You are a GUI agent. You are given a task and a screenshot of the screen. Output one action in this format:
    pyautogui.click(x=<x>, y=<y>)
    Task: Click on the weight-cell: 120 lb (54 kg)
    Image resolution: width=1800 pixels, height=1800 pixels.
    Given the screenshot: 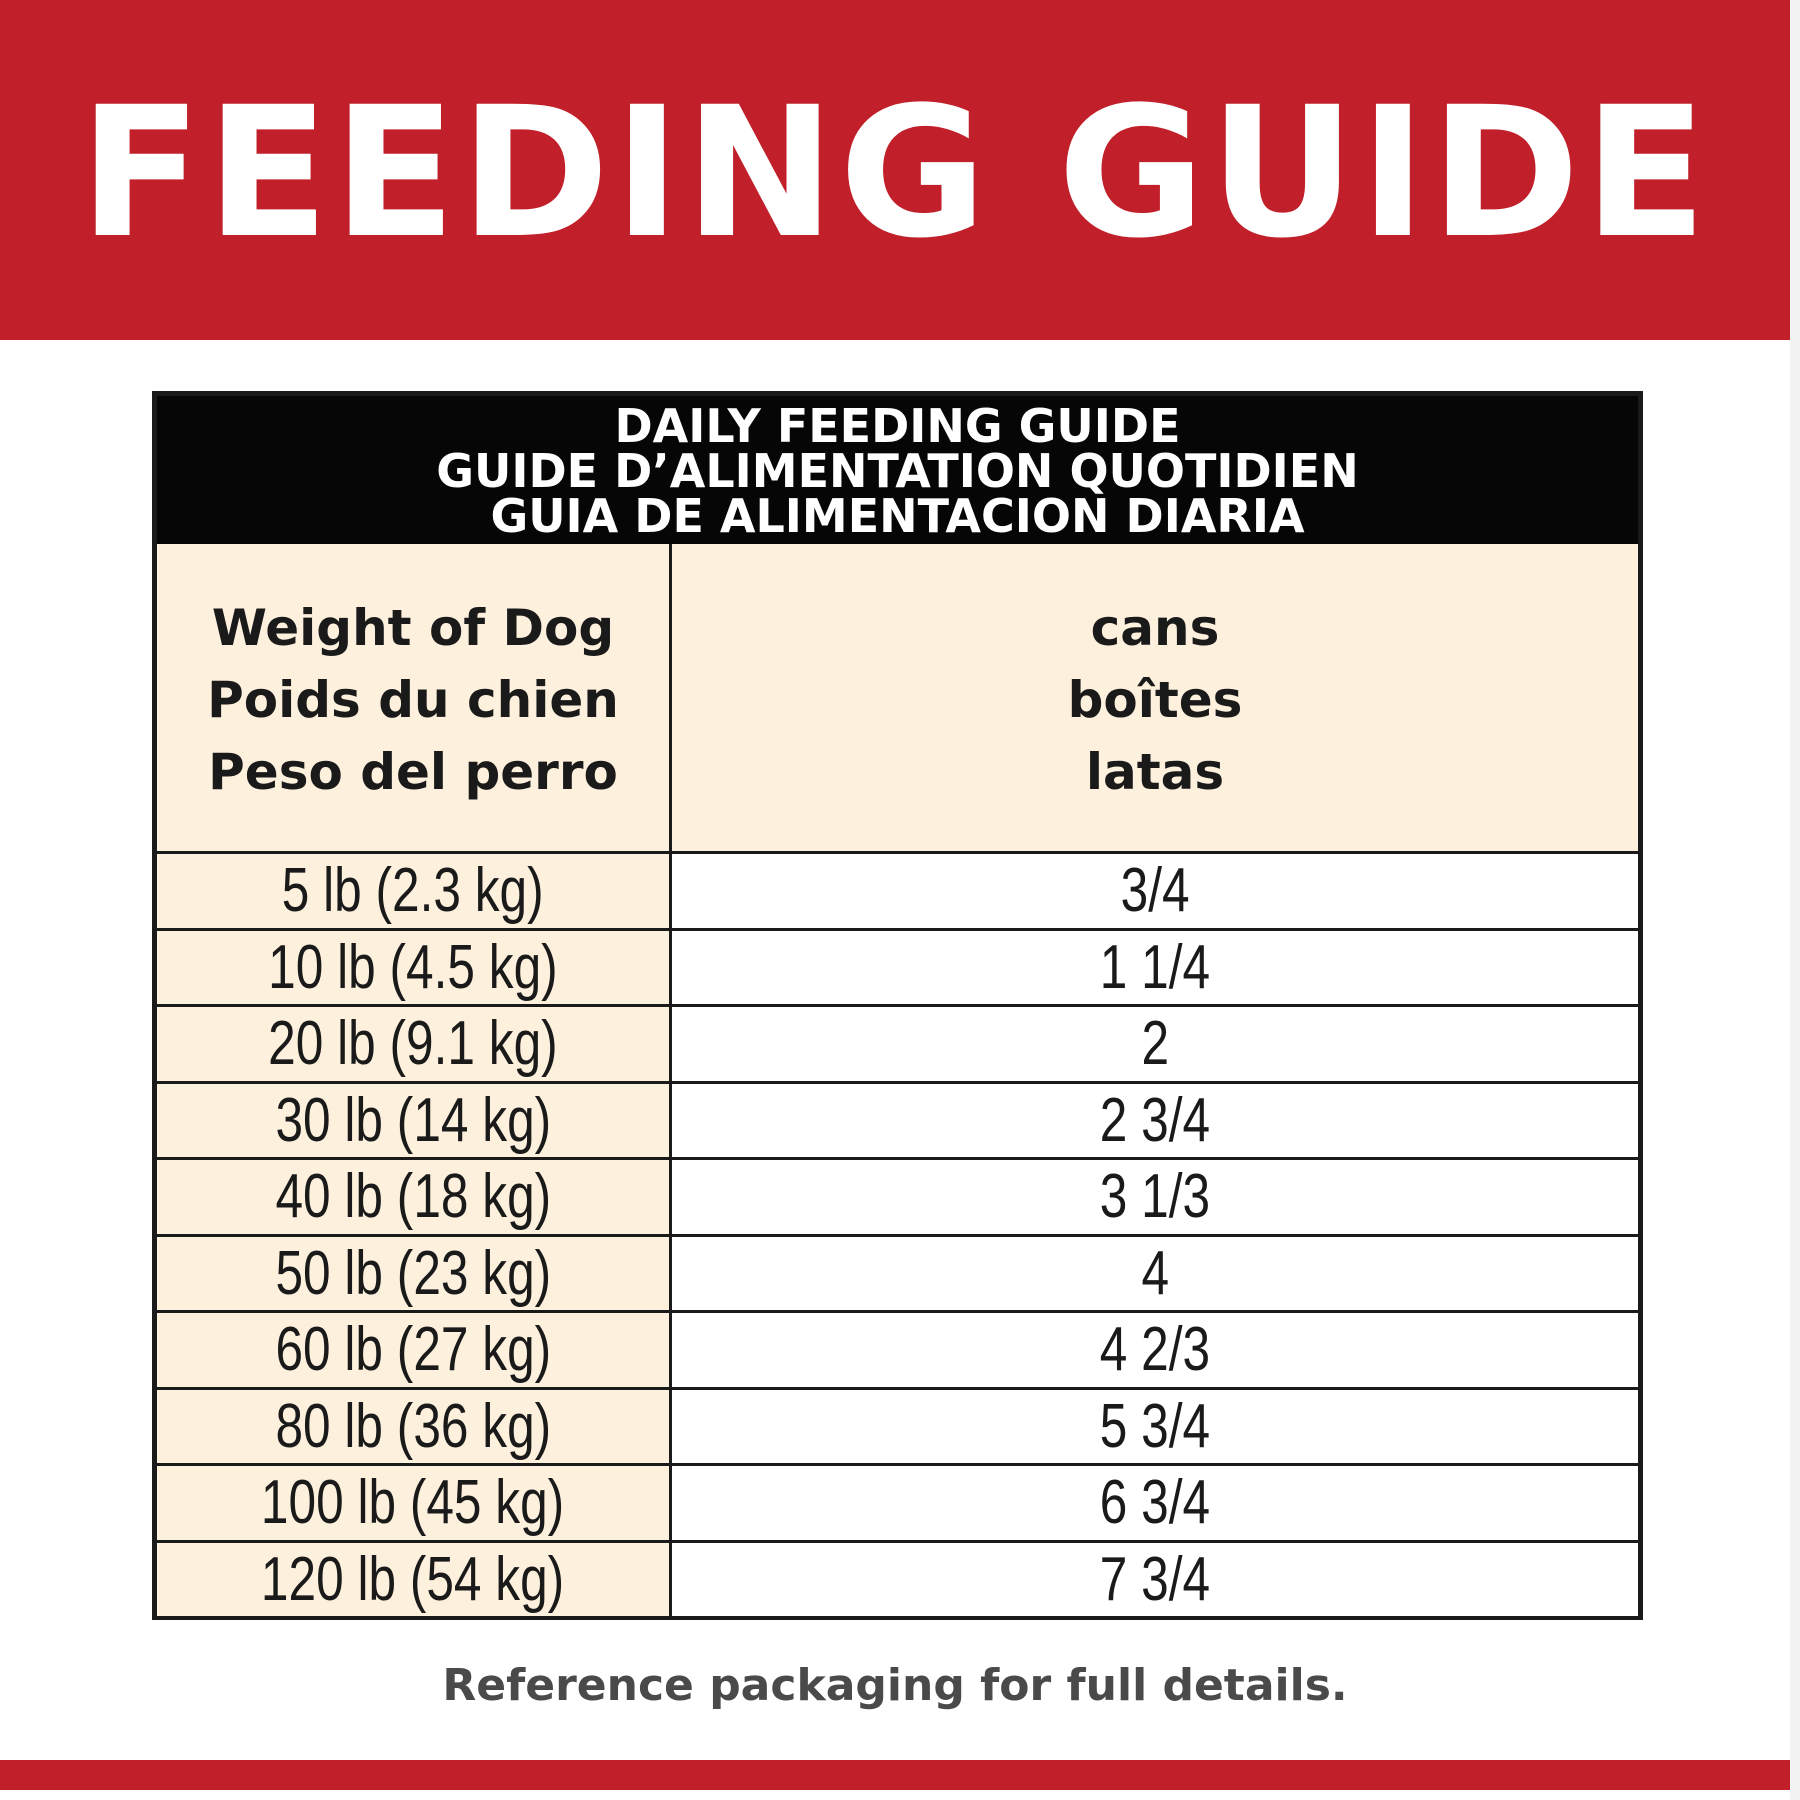 What is the action you would take?
    pyautogui.click(x=414, y=1579)
    